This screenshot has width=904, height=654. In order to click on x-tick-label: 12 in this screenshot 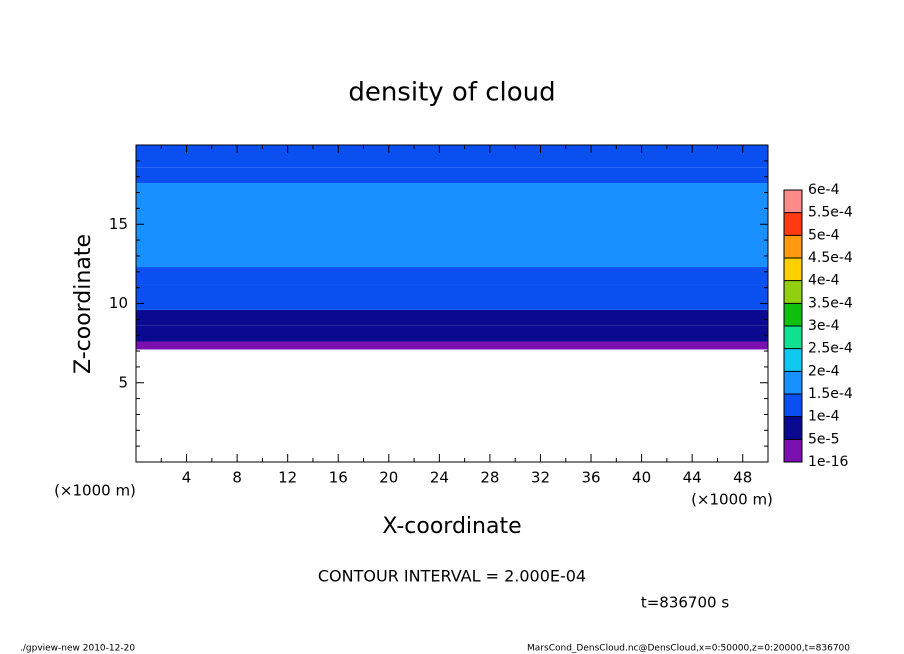, I will do `click(287, 478)`.